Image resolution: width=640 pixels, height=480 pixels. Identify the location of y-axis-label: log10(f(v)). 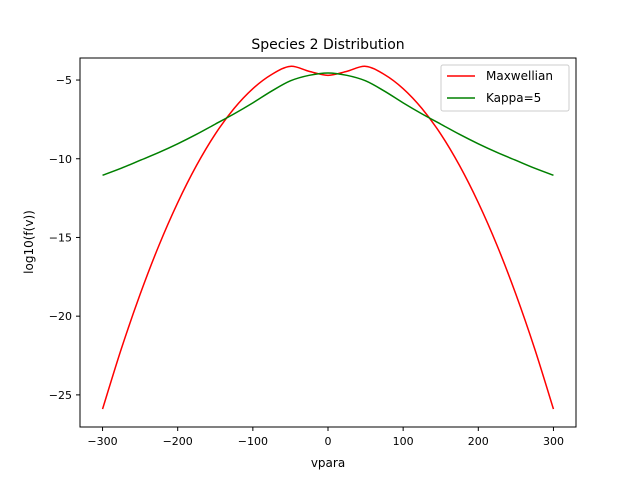
(29, 242).